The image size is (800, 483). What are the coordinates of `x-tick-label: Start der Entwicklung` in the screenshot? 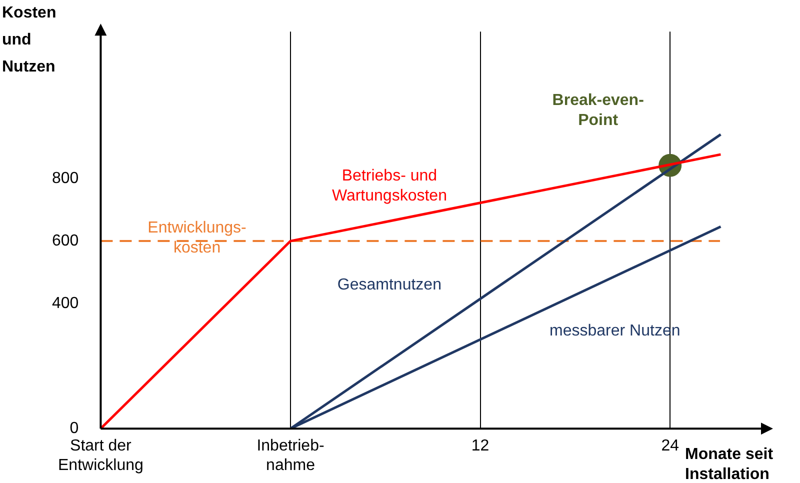 It's located at (101, 456).